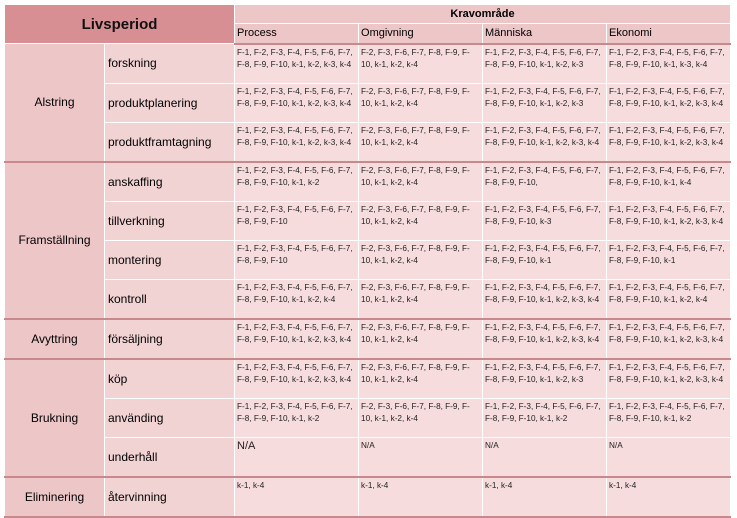 This screenshot has height=518, width=737. I want to click on header-row: Livsperiod Kravområde, so click(367, 23).